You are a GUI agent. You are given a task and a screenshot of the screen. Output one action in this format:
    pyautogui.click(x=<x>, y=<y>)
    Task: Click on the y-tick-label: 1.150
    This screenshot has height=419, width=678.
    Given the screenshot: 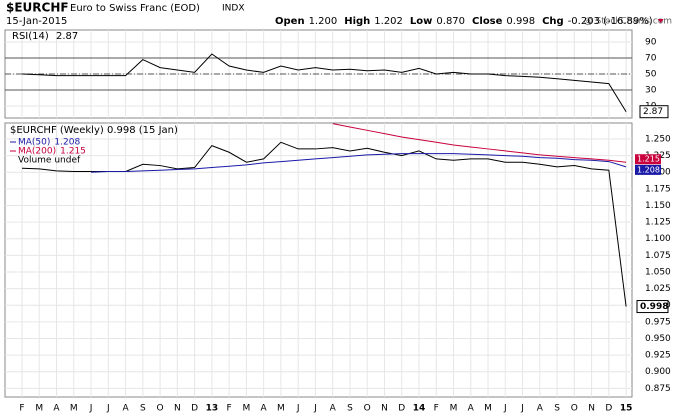 What is the action you would take?
    pyautogui.click(x=658, y=206)
    